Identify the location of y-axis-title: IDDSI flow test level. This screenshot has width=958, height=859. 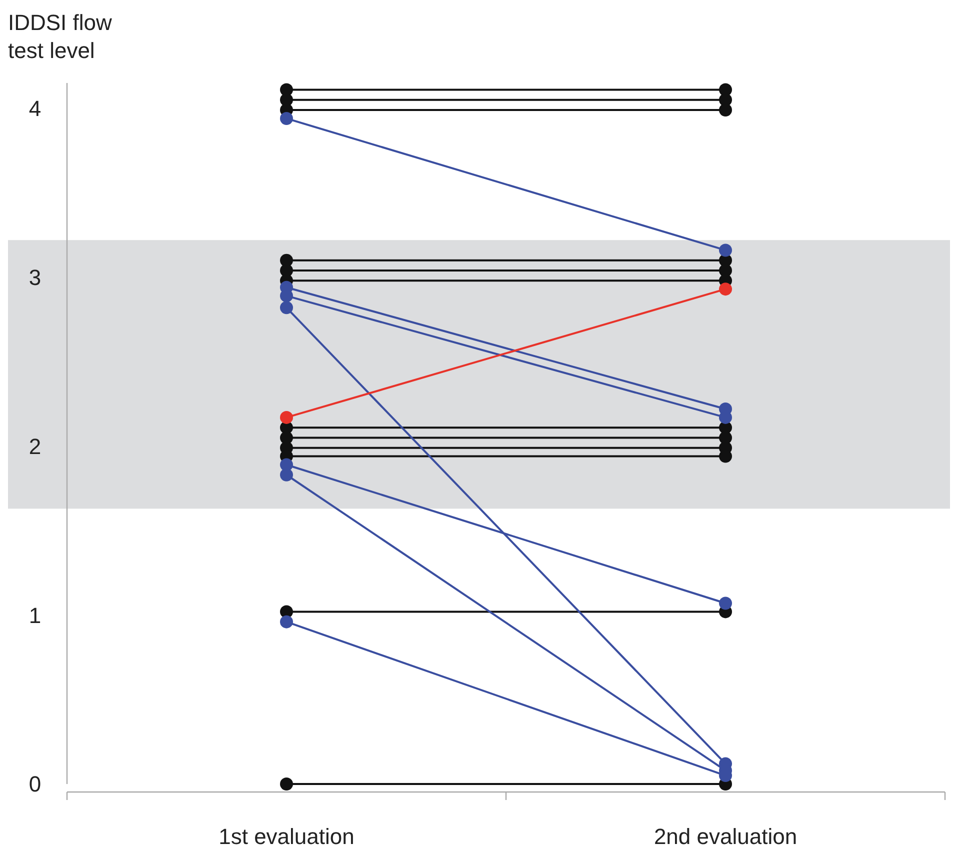
(60, 36).